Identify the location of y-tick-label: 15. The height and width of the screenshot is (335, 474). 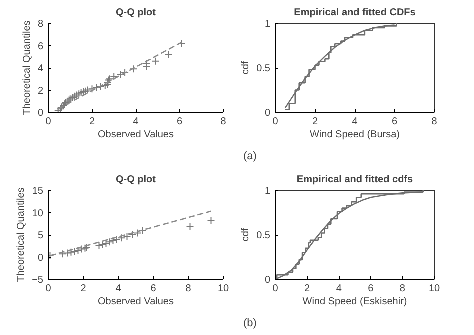
(38, 191).